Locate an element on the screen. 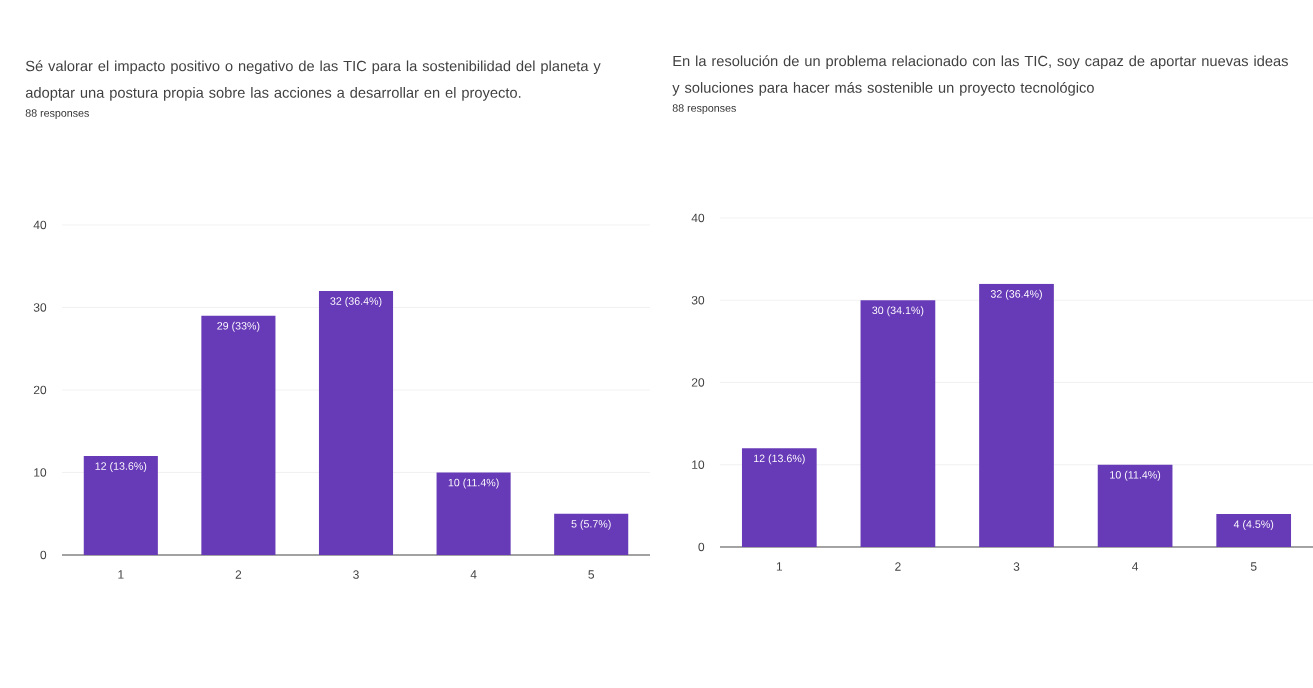 The image size is (1313, 688). data-label: 30 (34.1%) is located at coordinates (898, 311).